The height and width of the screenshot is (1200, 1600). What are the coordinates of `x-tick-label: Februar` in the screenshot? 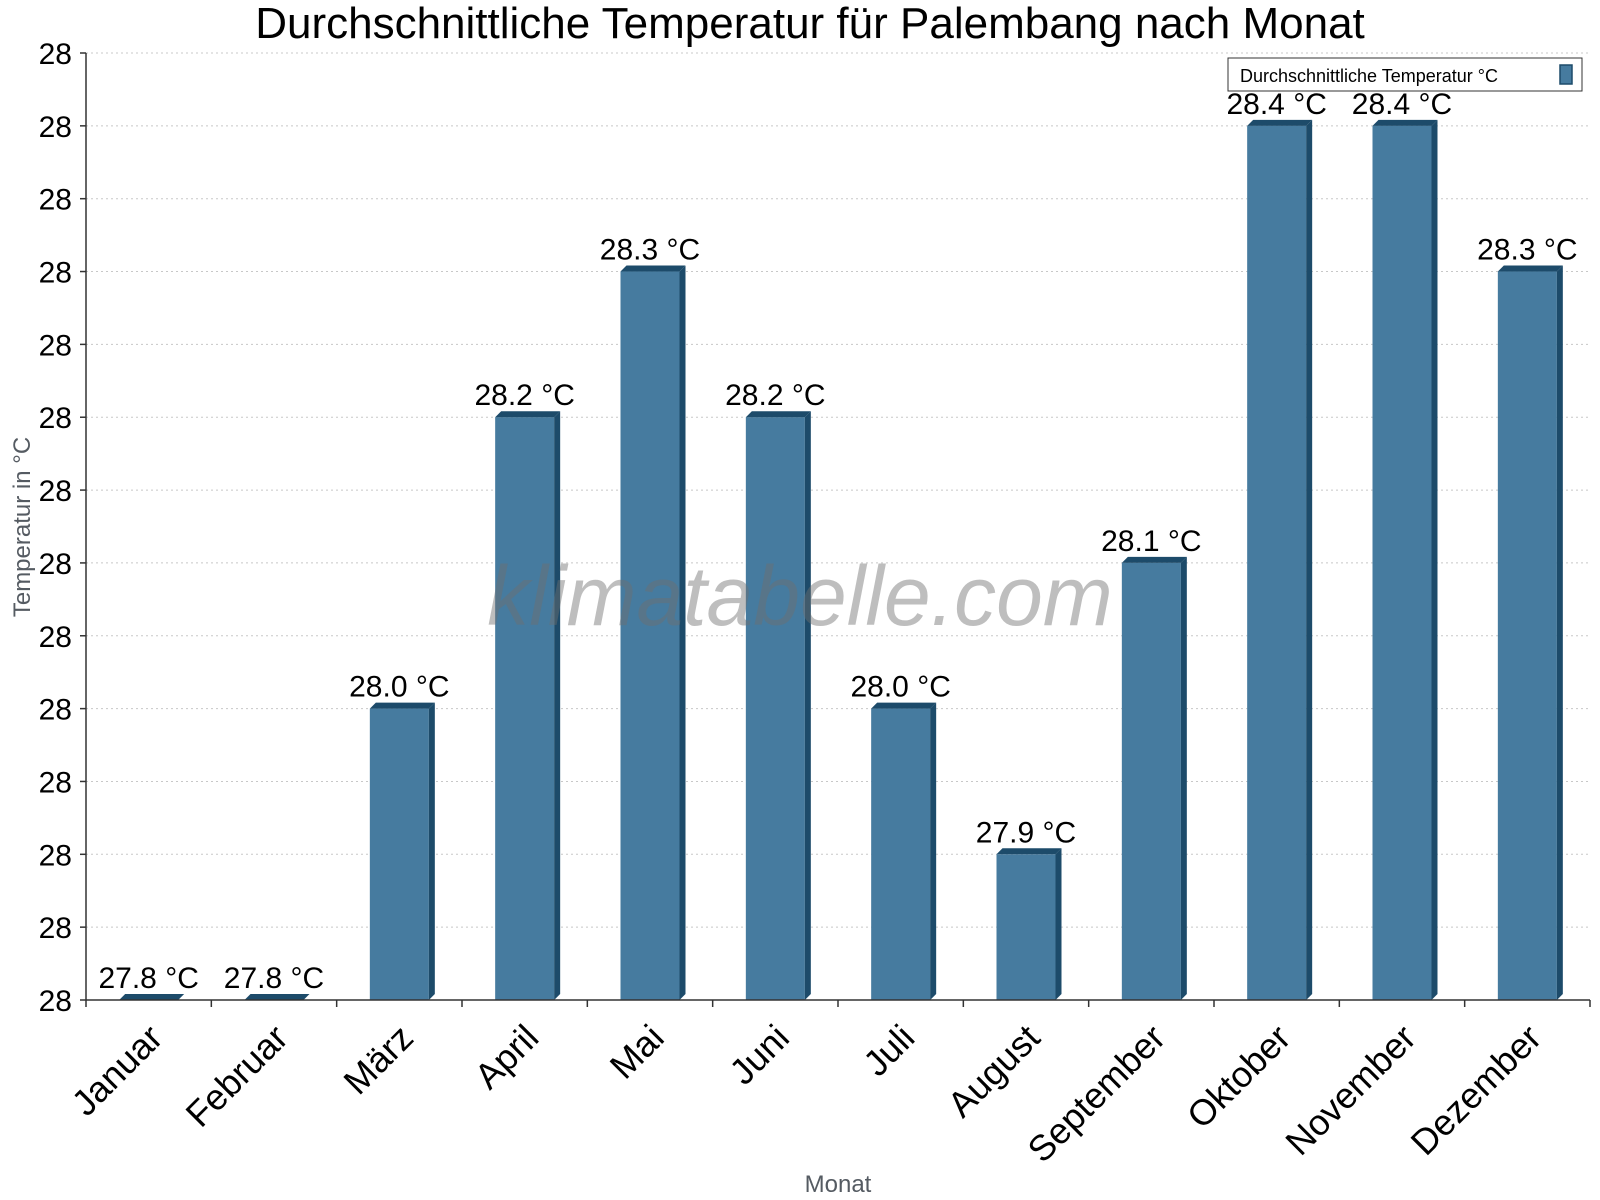 It's located at (237, 1076).